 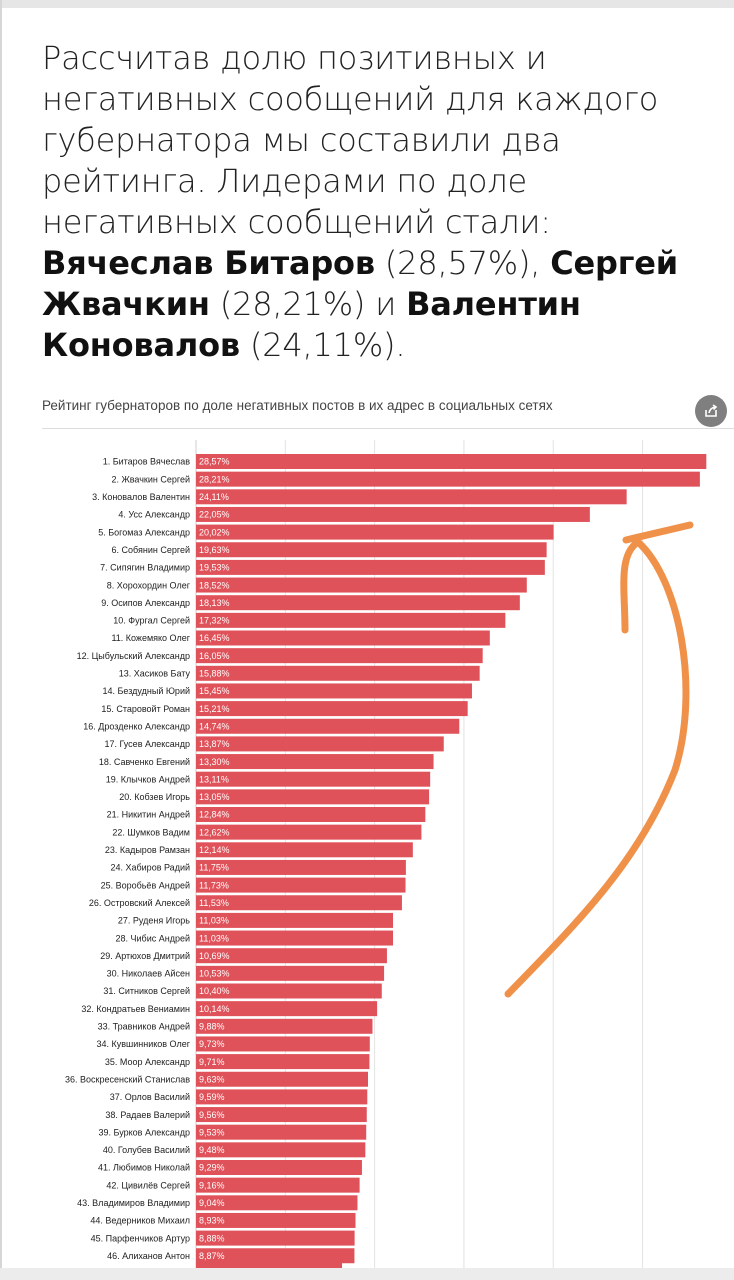 What do you see at coordinates (140, 1238) in the screenshot?
I see `category-label: 45. Парфенчиков Артур` at bounding box center [140, 1238].